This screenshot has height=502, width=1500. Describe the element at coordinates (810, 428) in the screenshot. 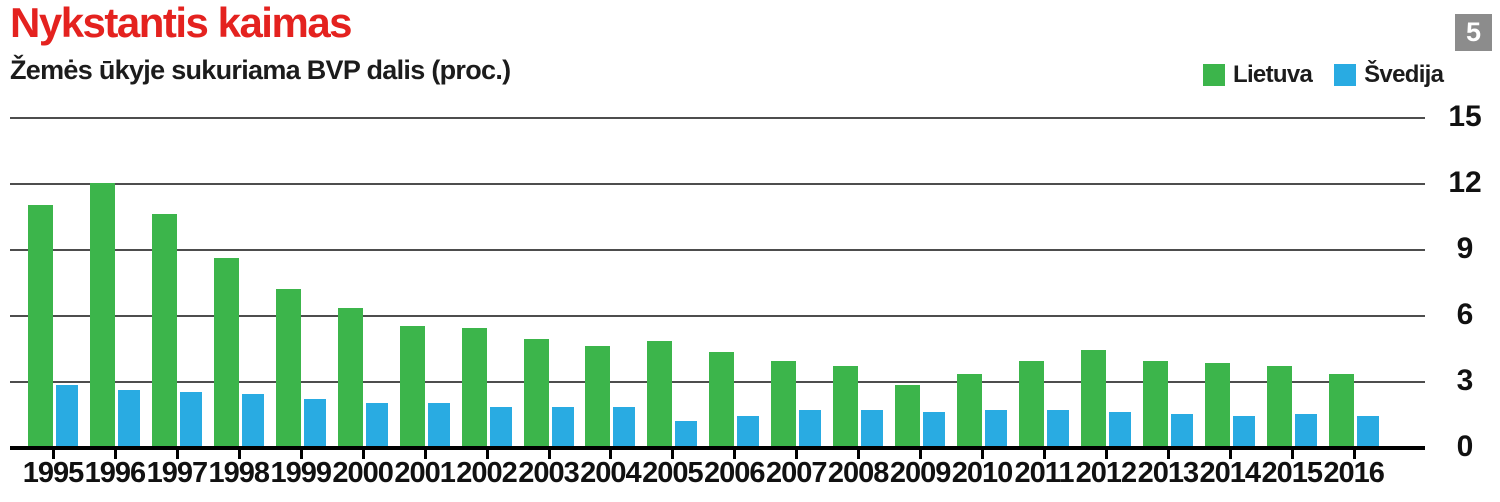

I see `bar-svedija-2007` at that location.